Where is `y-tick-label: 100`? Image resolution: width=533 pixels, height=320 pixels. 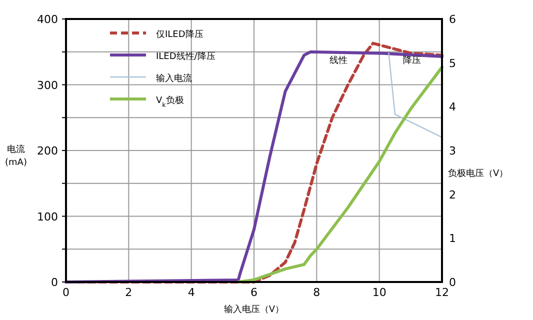 y-tick-label: 100 is located at coordinates (47, 217).